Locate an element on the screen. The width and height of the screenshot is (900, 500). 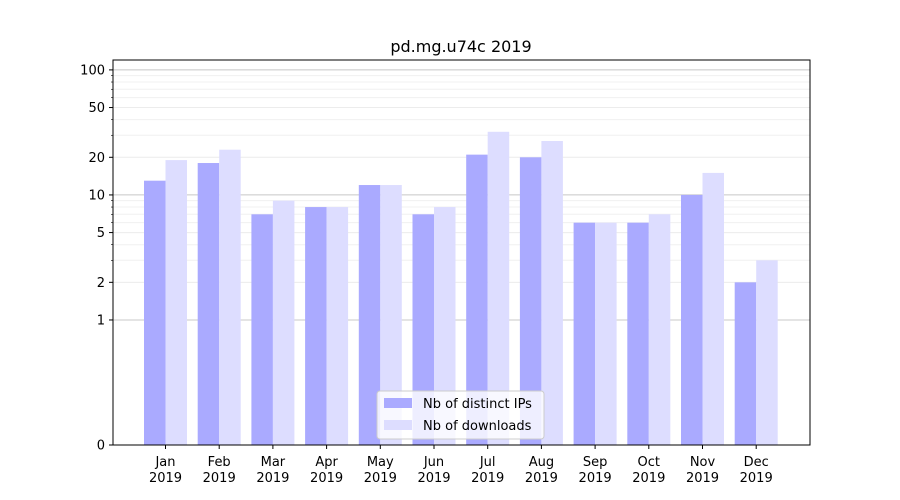
legend-label: Nb of downloads is located at coordinates (477, 426).